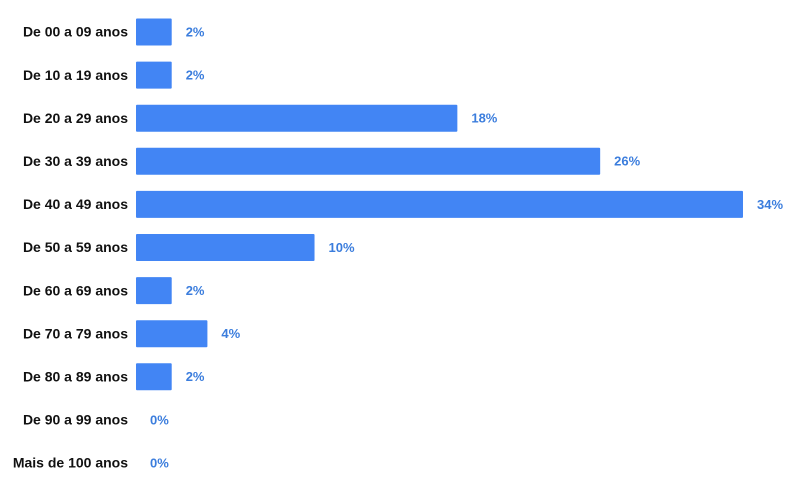 The image size is (800, 488). Describe the element at coordinates (75, 247) in the screenshot. I see `category-label: De 50 a 59 anos` at that location.